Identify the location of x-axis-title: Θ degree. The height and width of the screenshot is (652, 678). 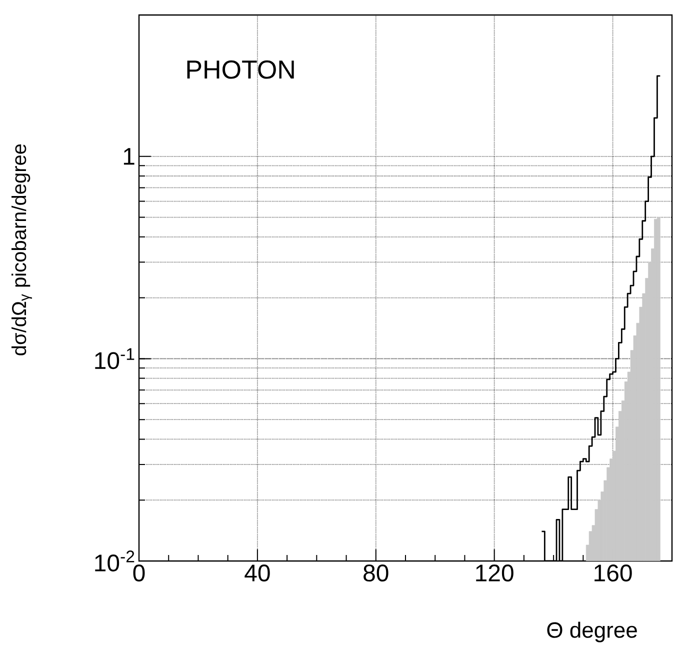
(592, 632).